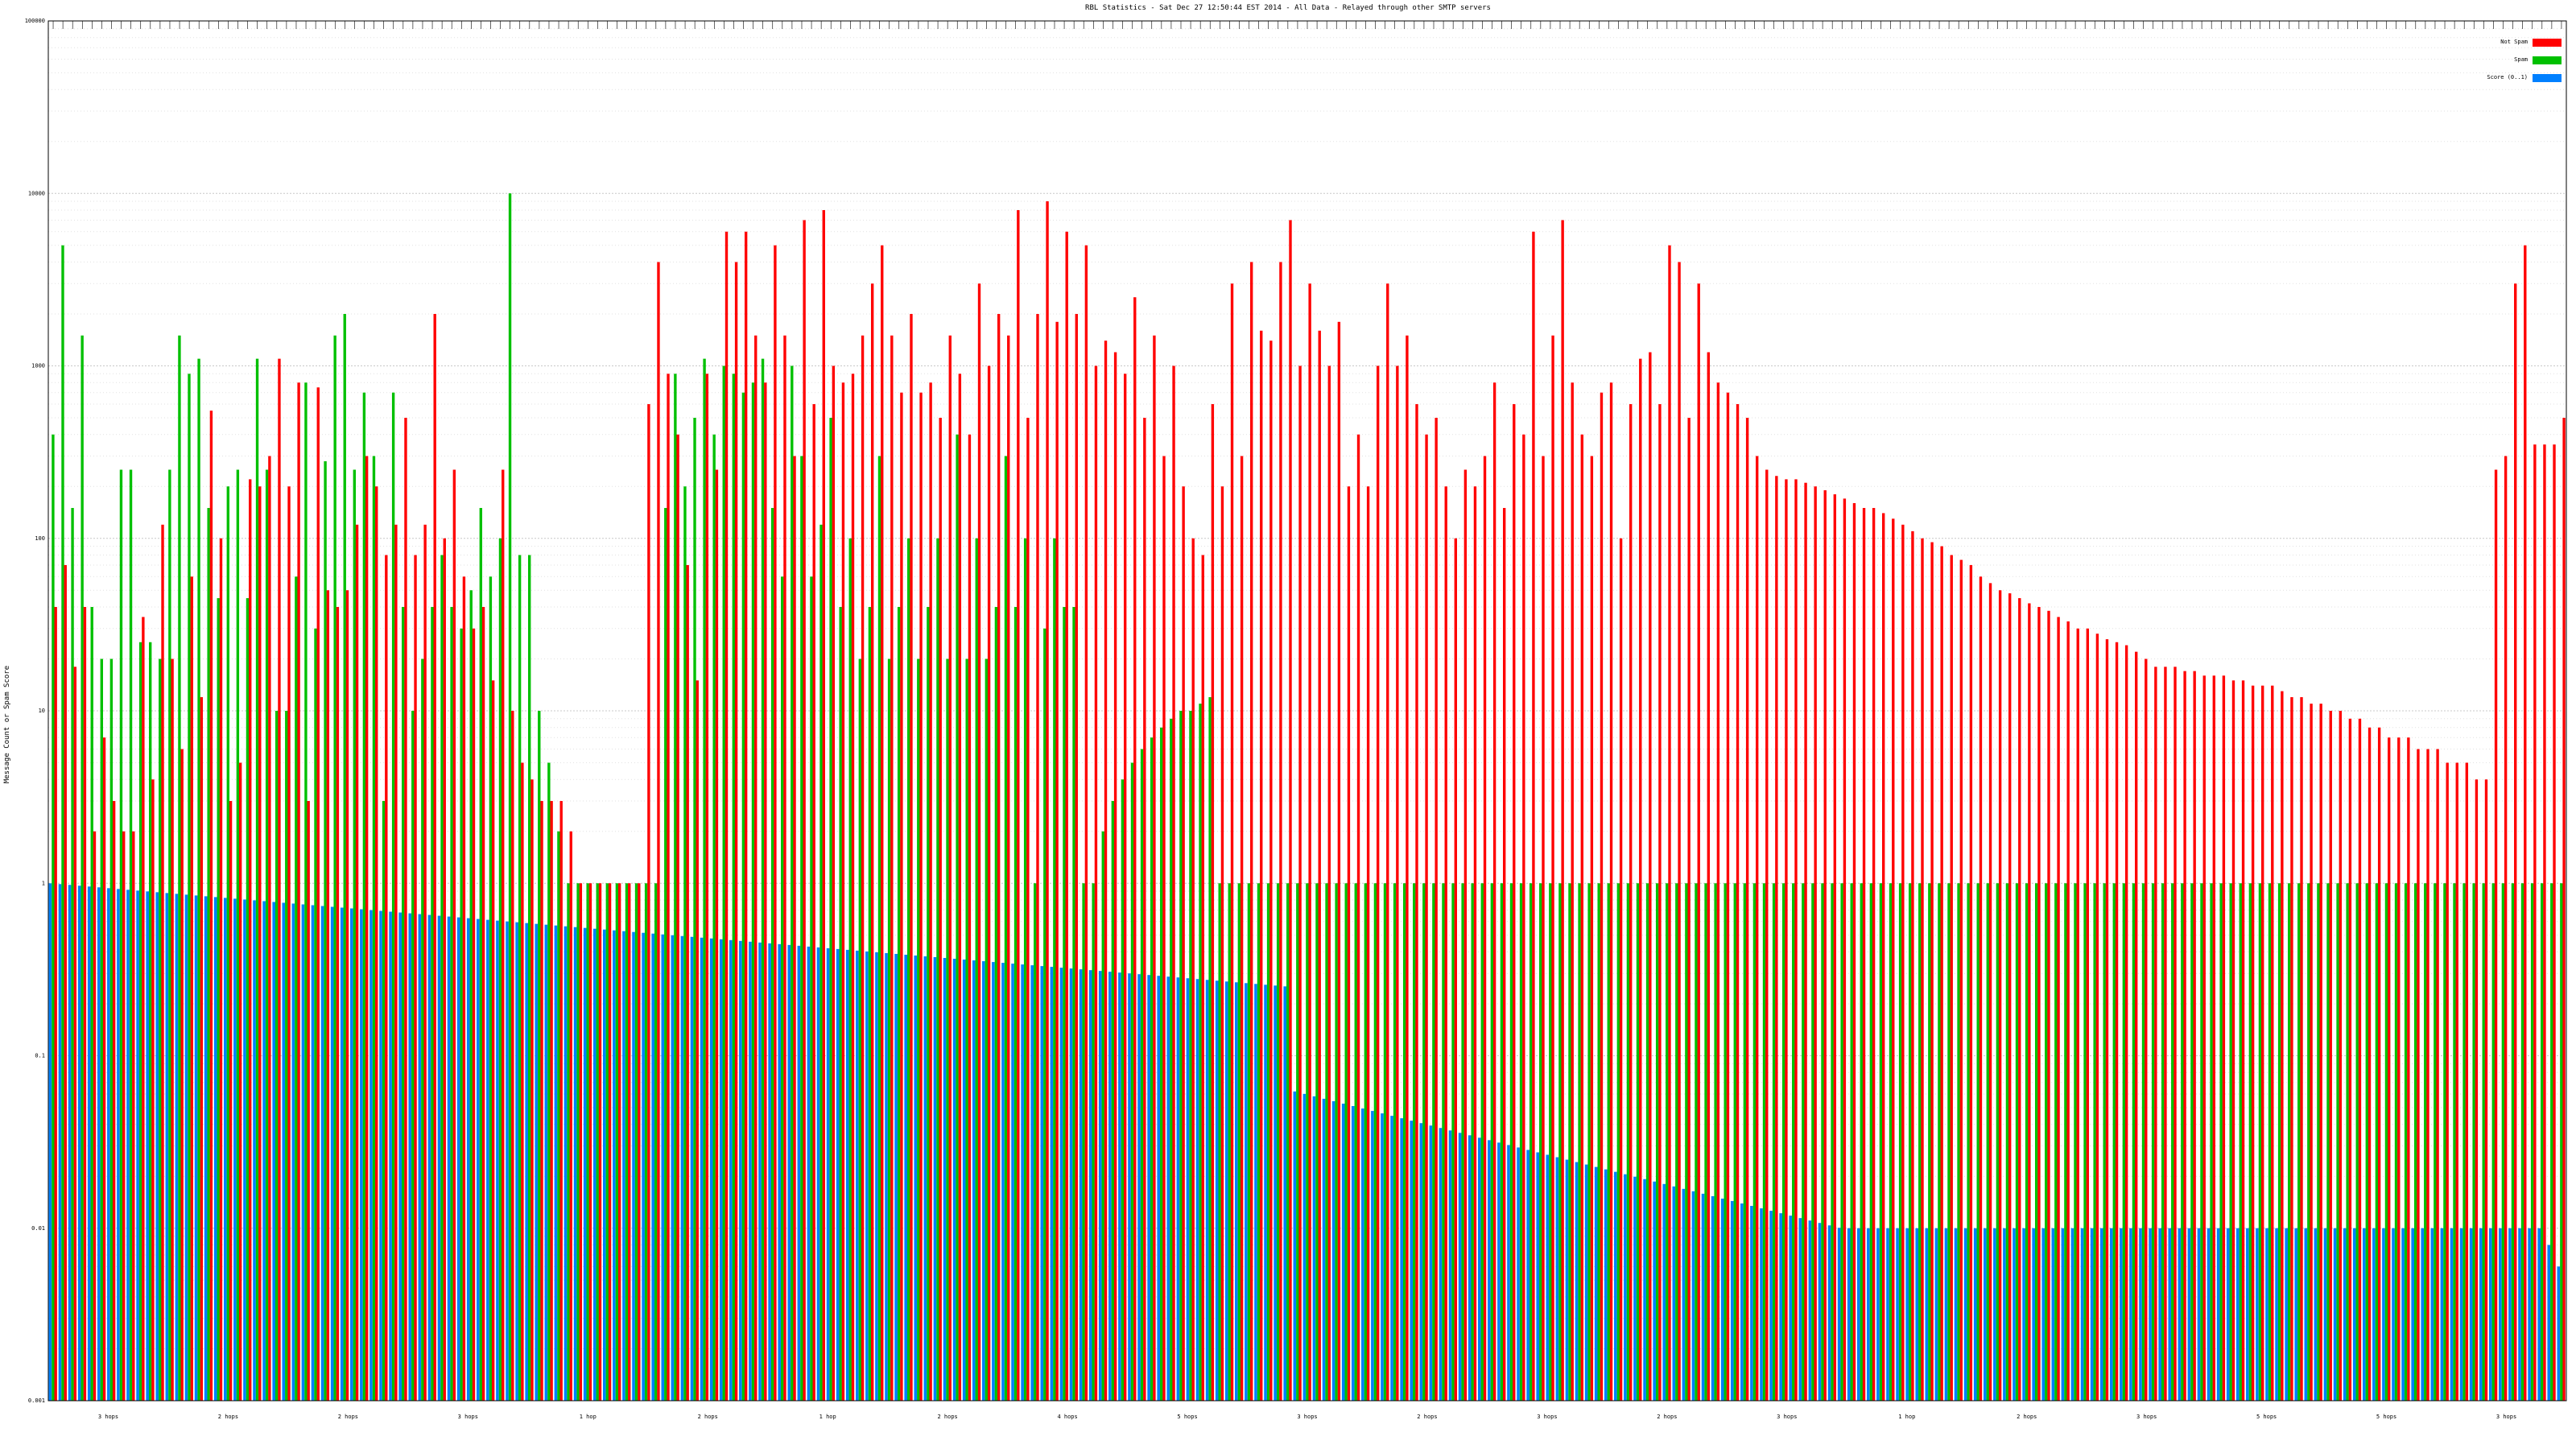 The image size is (2576, 1449). Describe the element at coordinates (1187, 1417) in the screenshot. I see `x-tick-label: 5 hops` at that location.